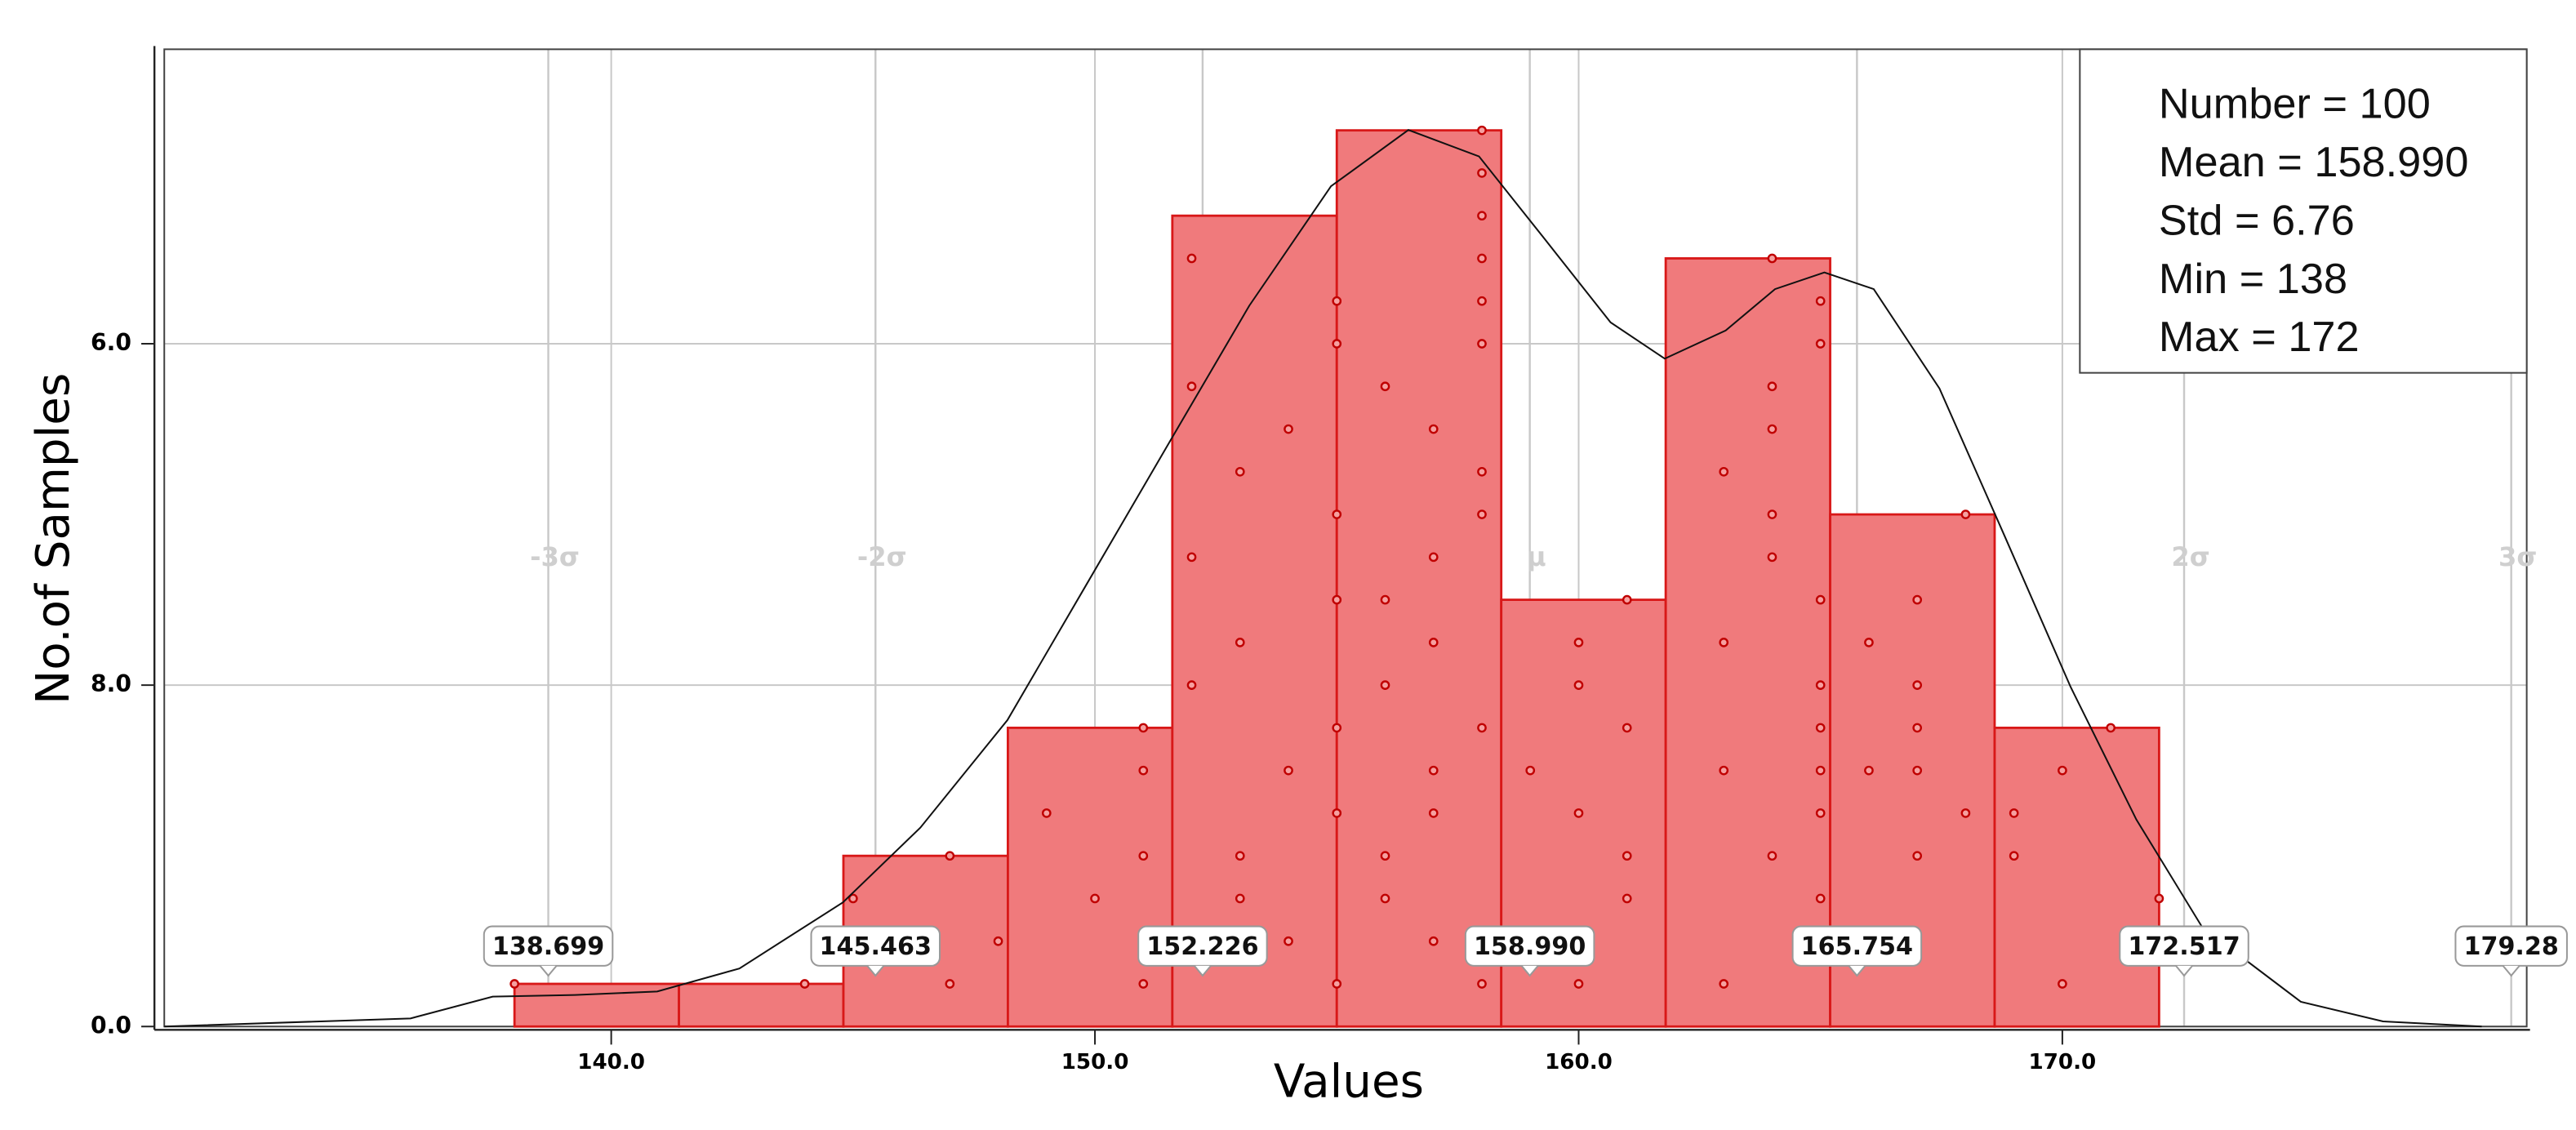 The image size is (2576, 1130). What do you see at coordinates (611, 1062) in the screenshot?
I see `x-tick-label: 140.0` at bounding box center [611, 1062].